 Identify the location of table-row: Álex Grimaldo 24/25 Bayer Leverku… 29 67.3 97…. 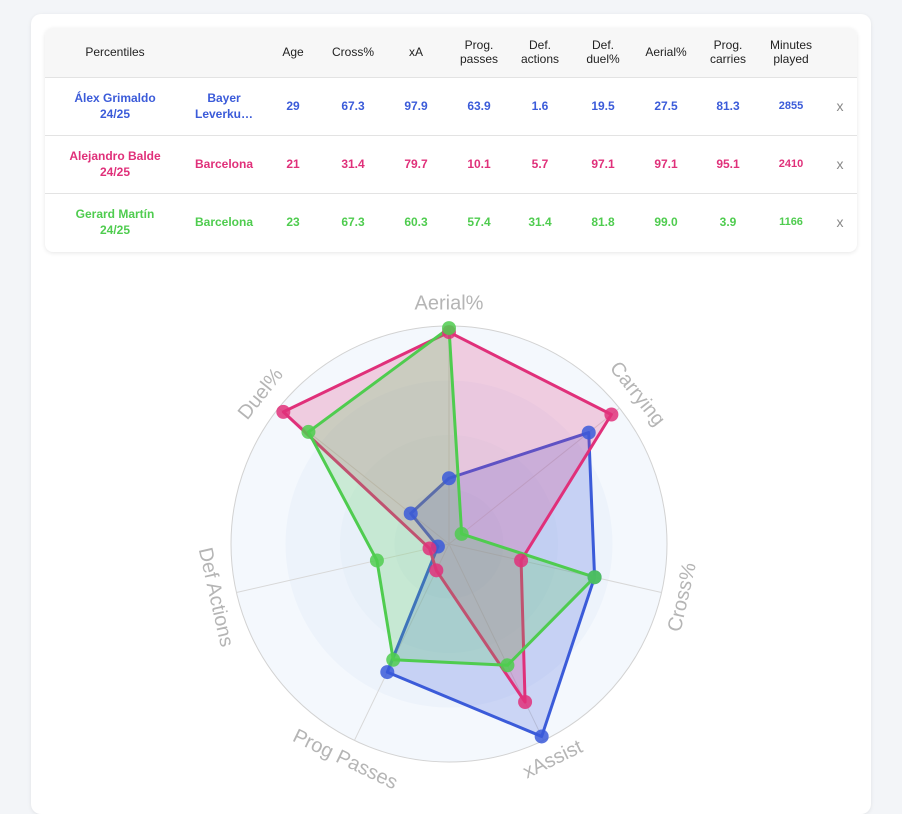
(451, 106).